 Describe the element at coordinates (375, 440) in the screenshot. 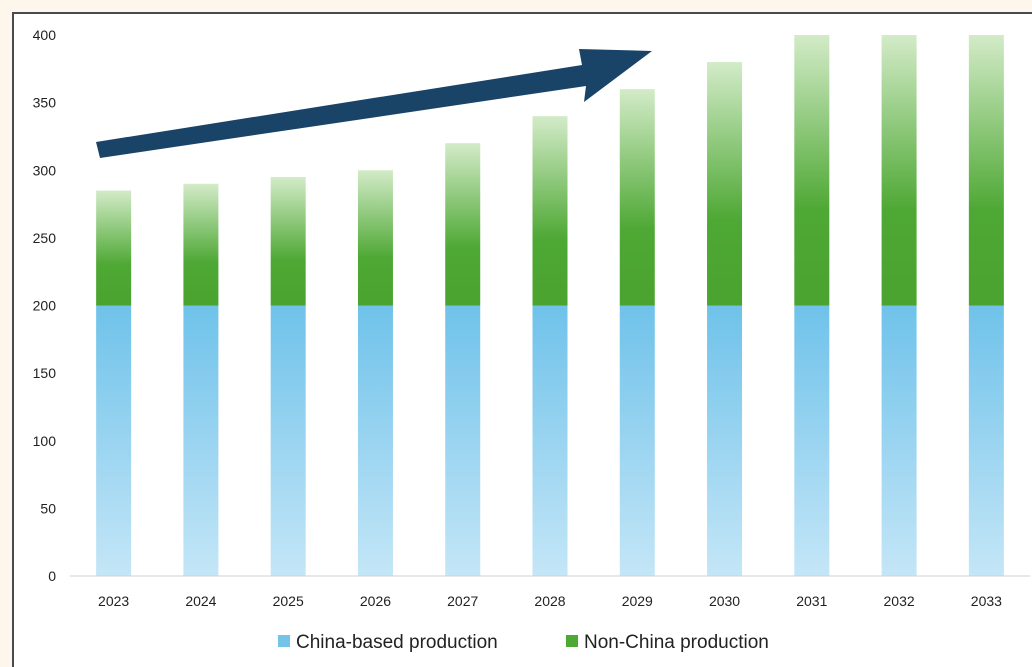

I see `bar-china-2026` at that location.